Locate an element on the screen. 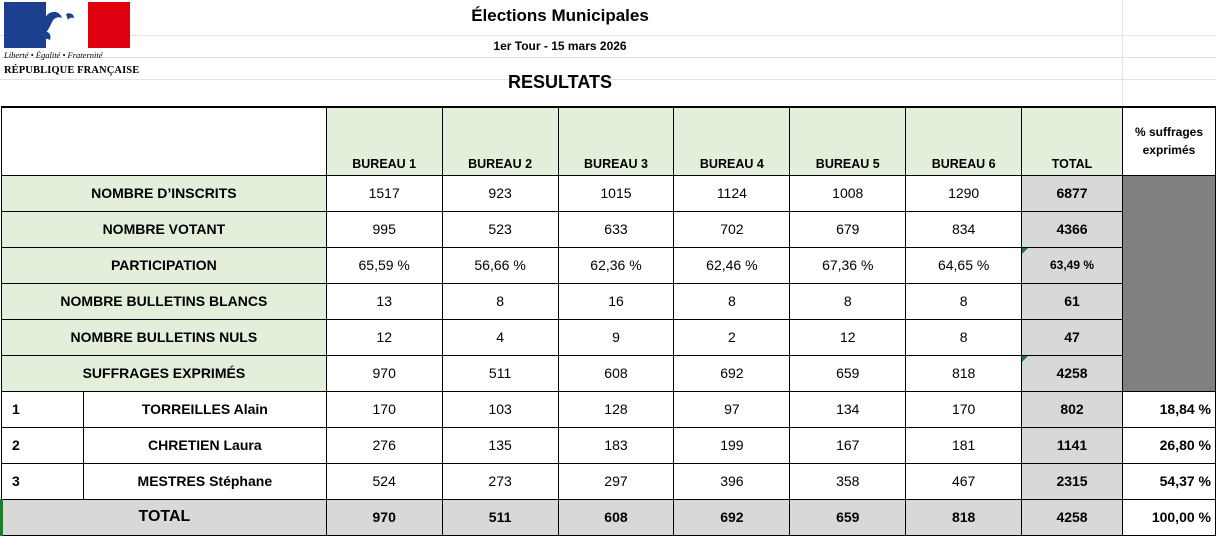 This screenshot has height=540, width=1216. table-cell: 13 is located at coordinates (384, 301).